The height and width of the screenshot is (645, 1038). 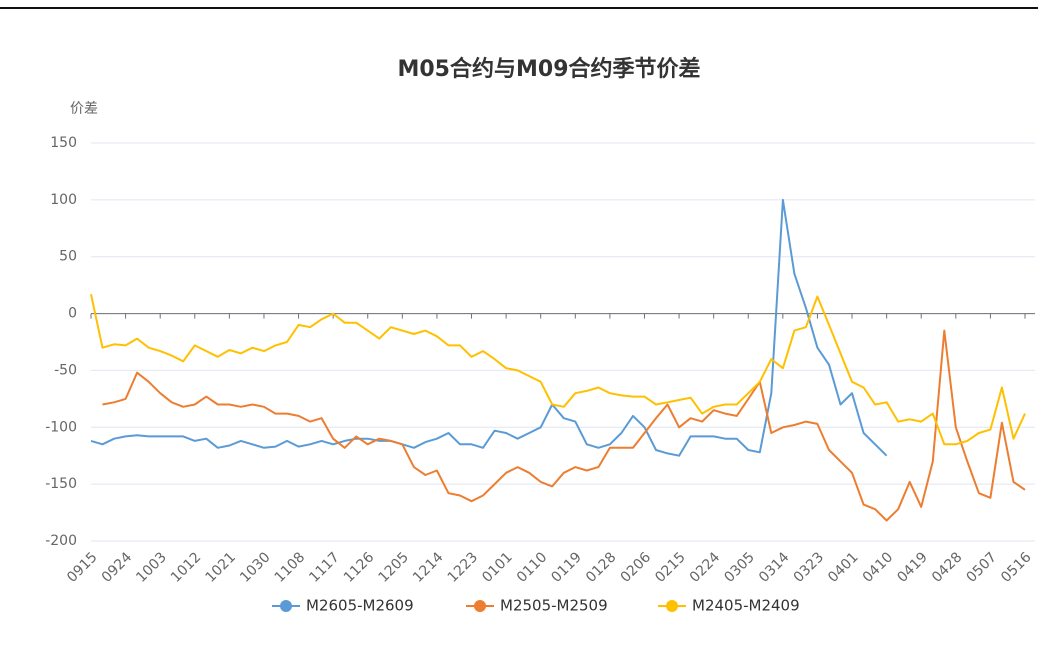 What do you see at coordinates (63, 200) in the screenshot?
I see `y-tick-label: 100` at bounding box center [63, 200].